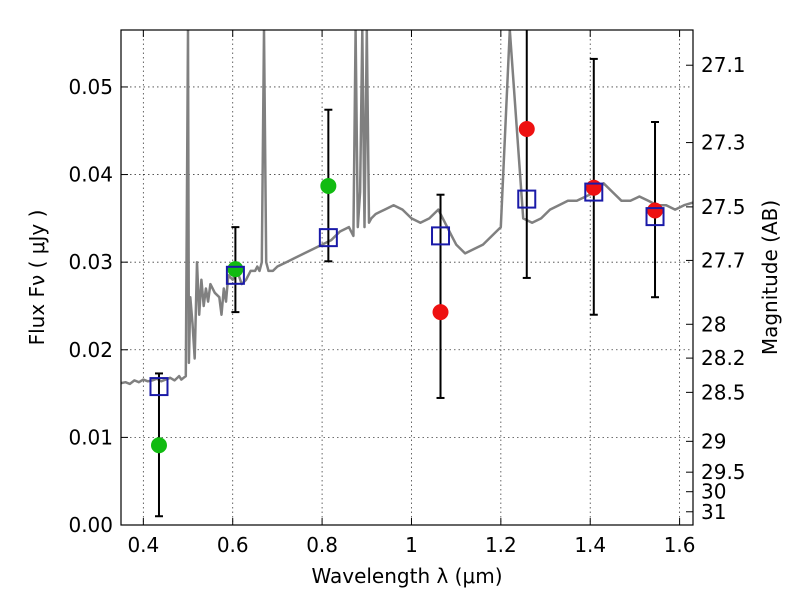 This screenshot has width=800, height=600. I want to click on x-tick-label: 0.8, so click(322, 545).